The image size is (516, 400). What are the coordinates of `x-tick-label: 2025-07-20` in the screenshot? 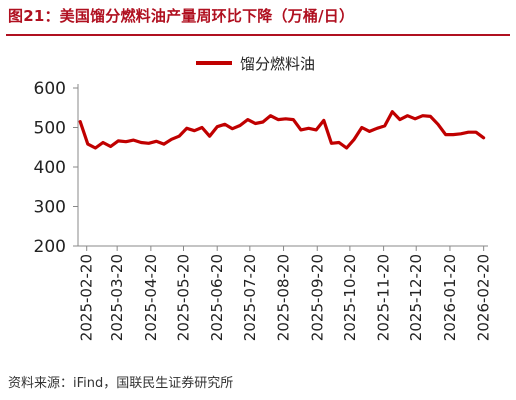 It's located at (250, 297).